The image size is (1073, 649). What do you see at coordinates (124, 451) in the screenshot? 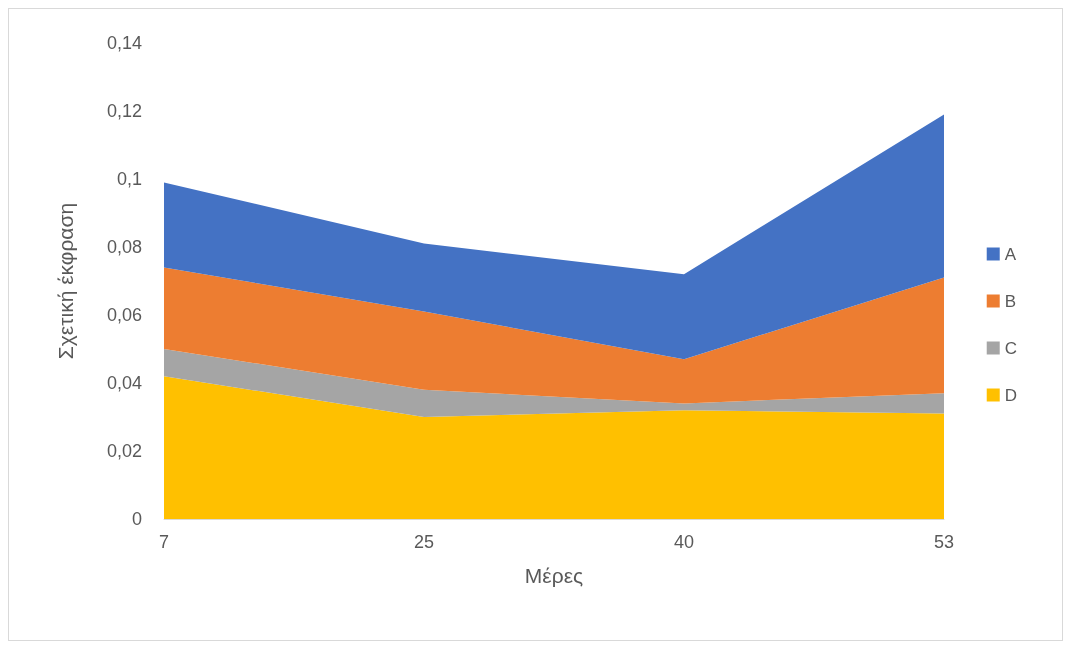
I see `y-tick-label: 0,02` at bounding box center [124, 451].